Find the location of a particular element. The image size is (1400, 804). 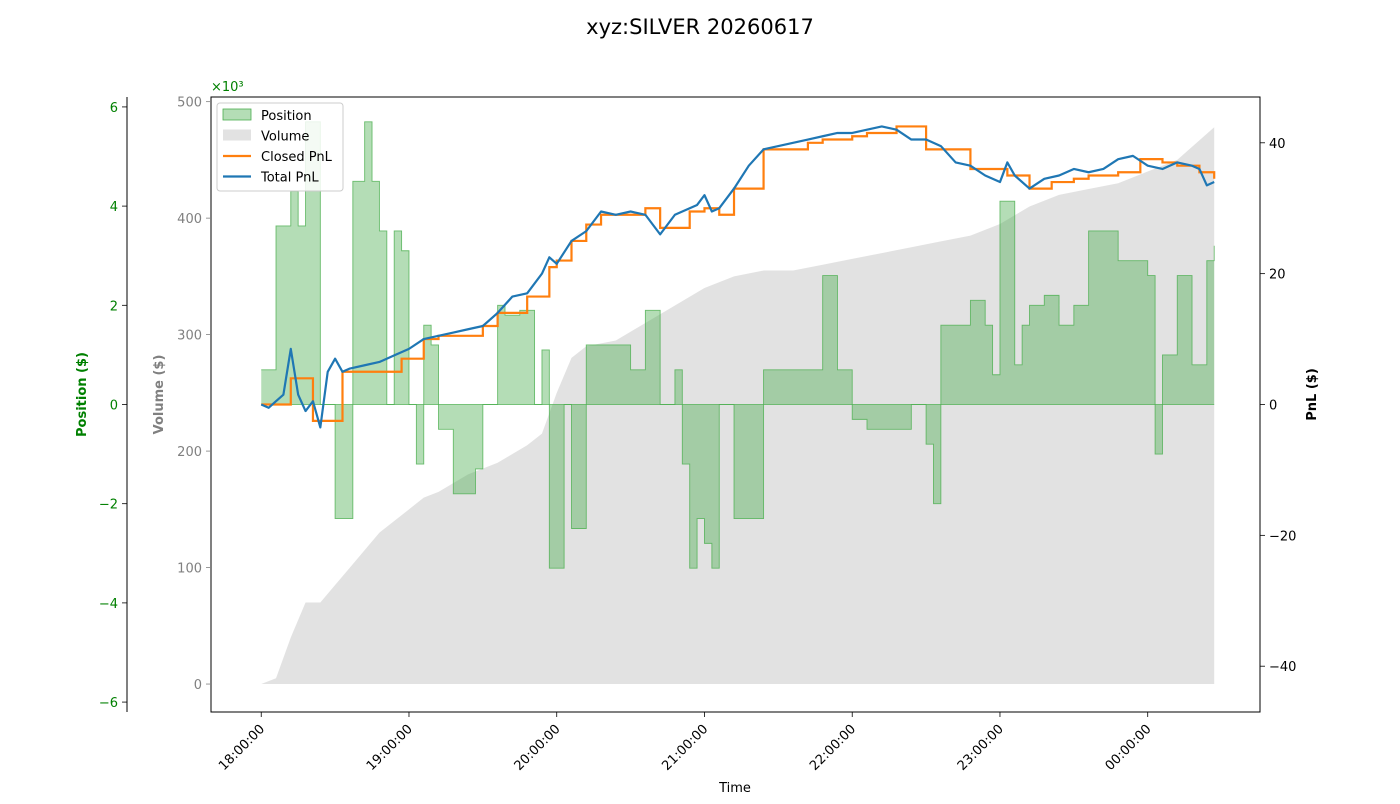

legend: Position Volume Closed PnL Total PnL is located at coordinates (280, 147).